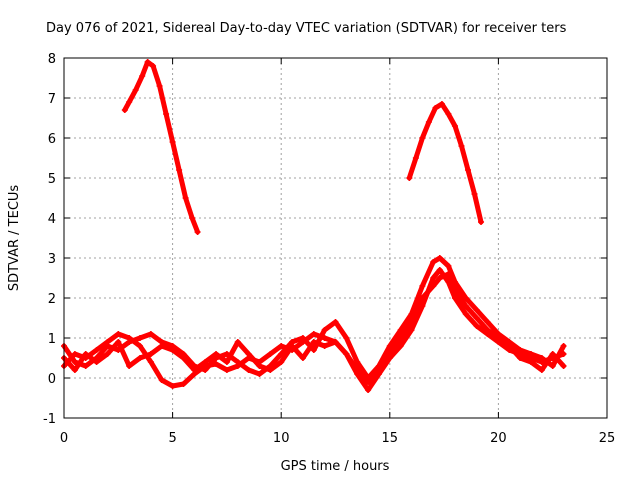 The height and width of the screenshot is (480, 640). What do you see at coordinates (335, 466) in the screenshot?
I see `x-axis-label: GPS time / hours` at bounding box center [335, 466].